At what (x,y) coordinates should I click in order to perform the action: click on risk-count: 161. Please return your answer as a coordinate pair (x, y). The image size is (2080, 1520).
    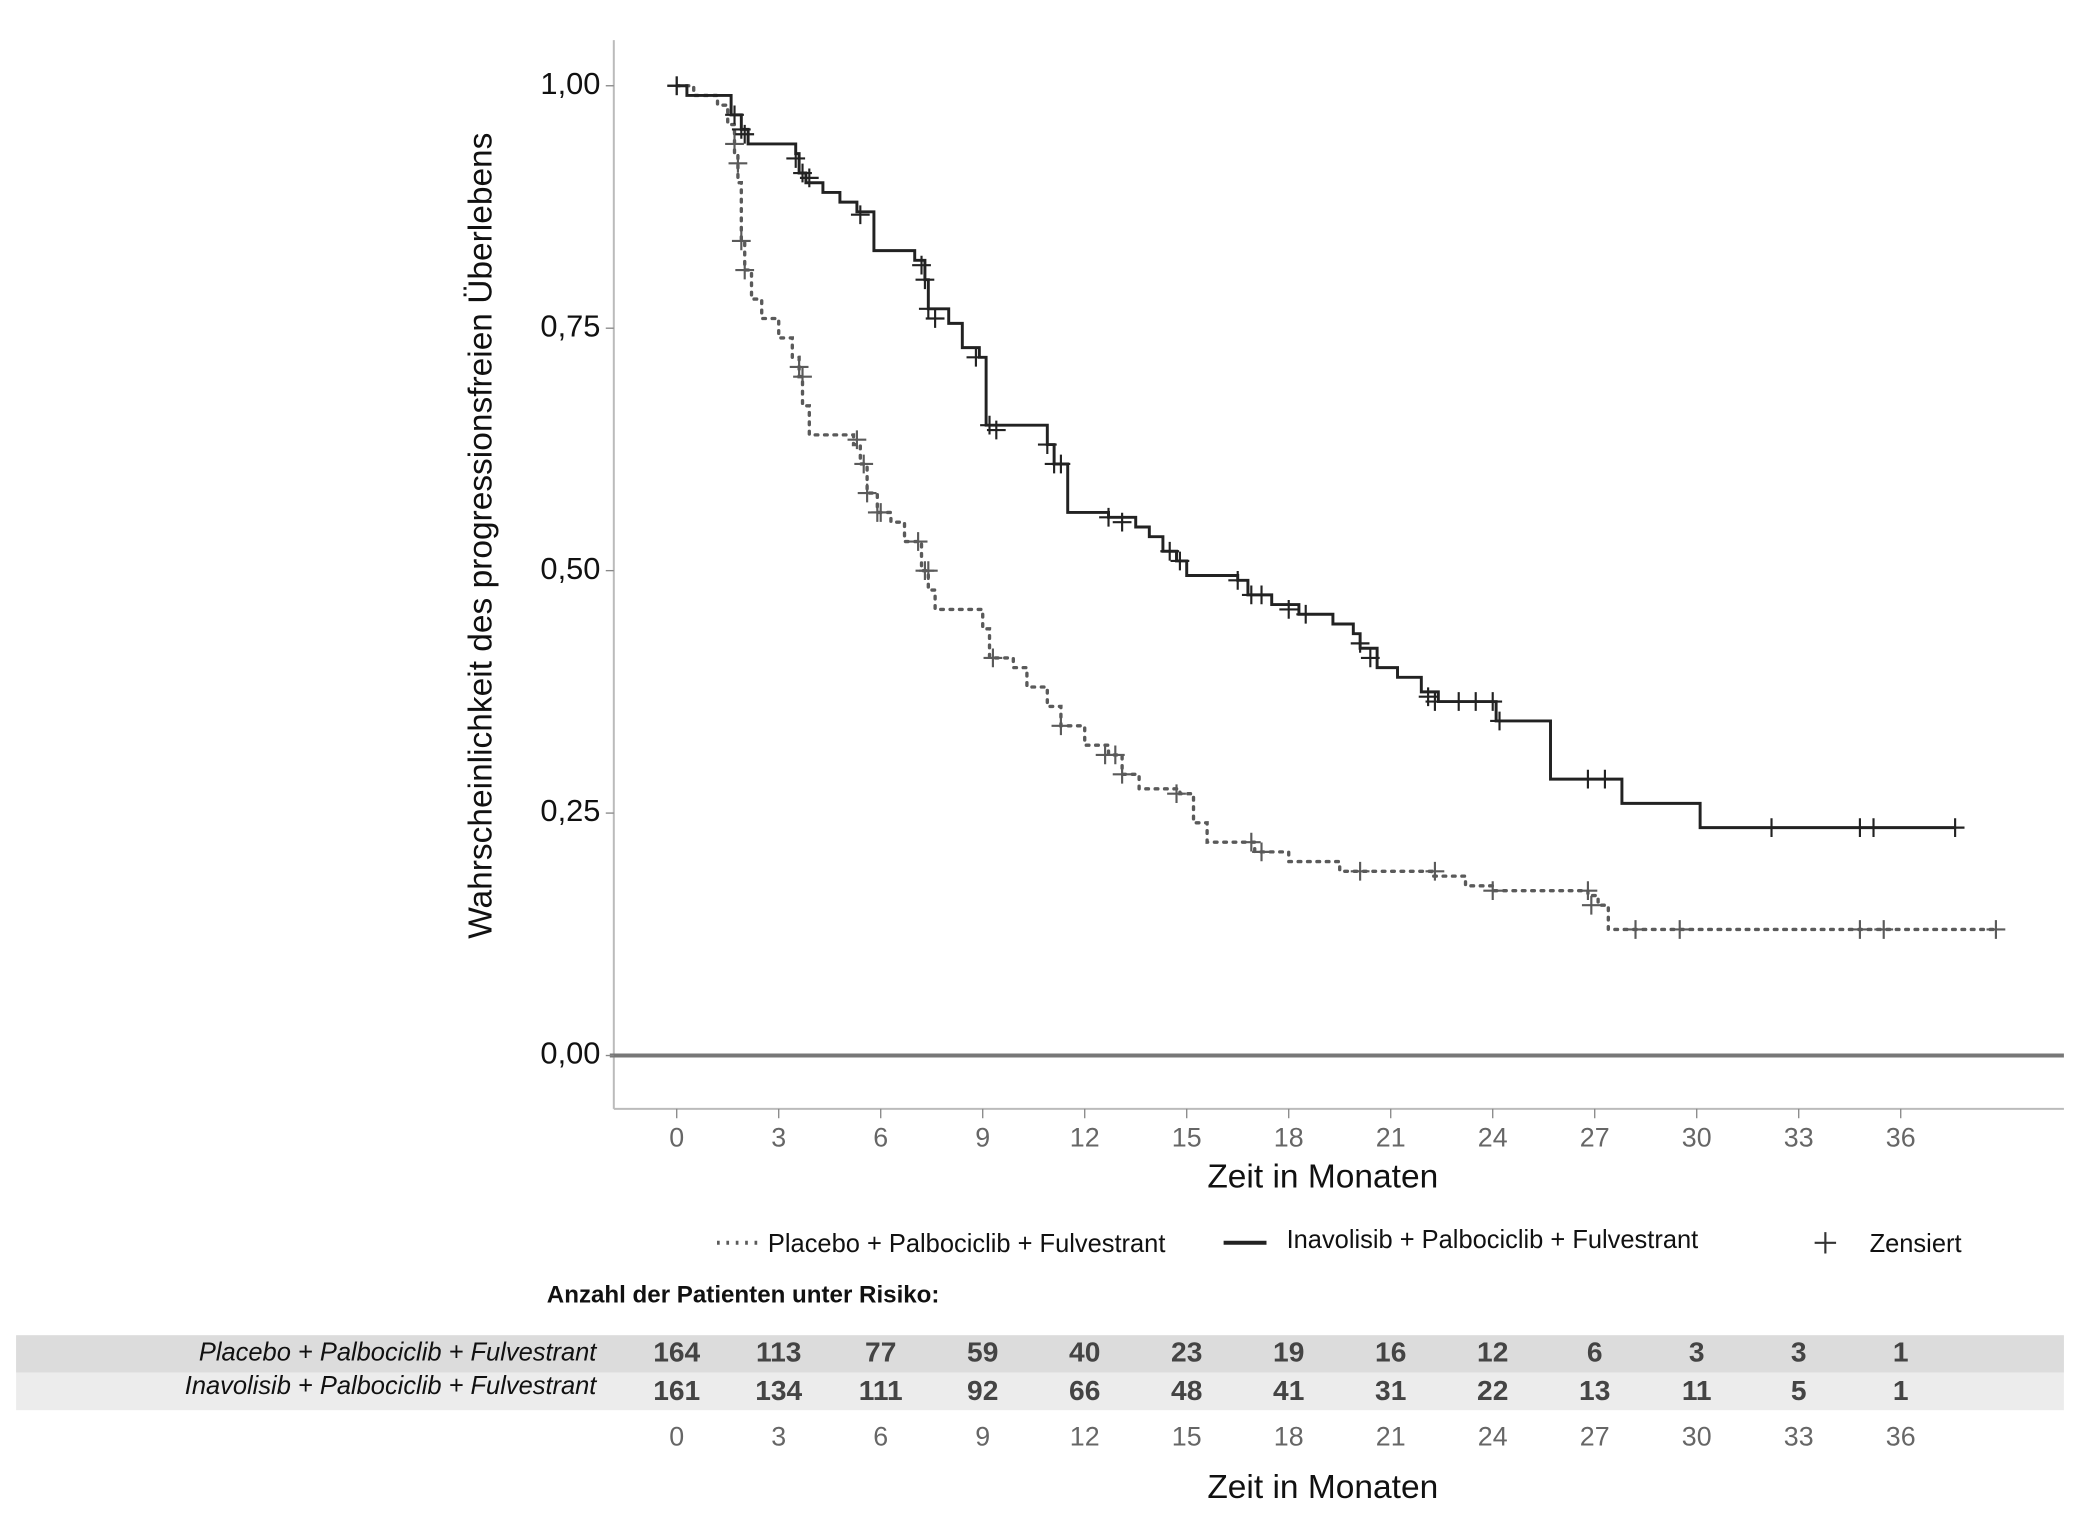
    Looking at the image, I should click on (676, 1390).